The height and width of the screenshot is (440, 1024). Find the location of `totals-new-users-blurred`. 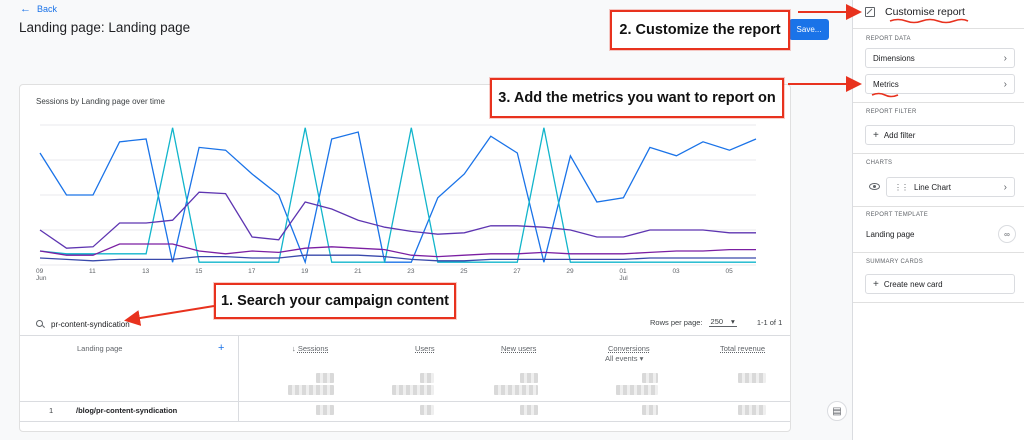

totals-new-users-blurred is located at coordinates (529, 378).